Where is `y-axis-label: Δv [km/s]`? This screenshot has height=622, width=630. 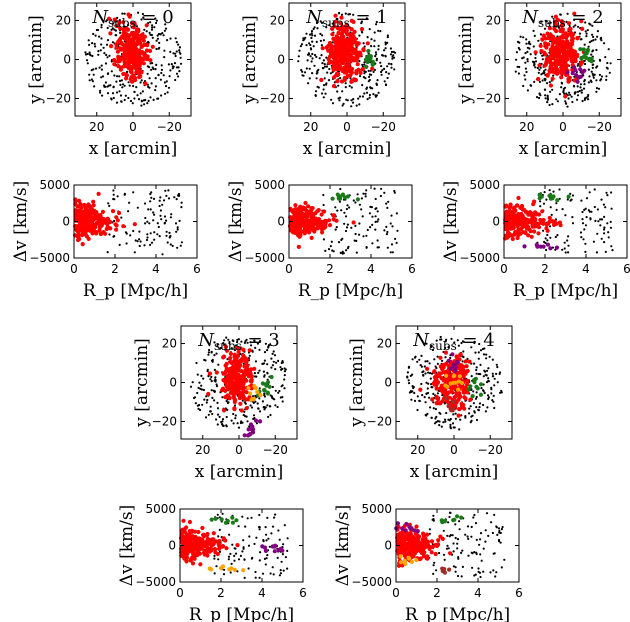 y-axis-label: Δv [km/s] is located at coordinates (451, 221).